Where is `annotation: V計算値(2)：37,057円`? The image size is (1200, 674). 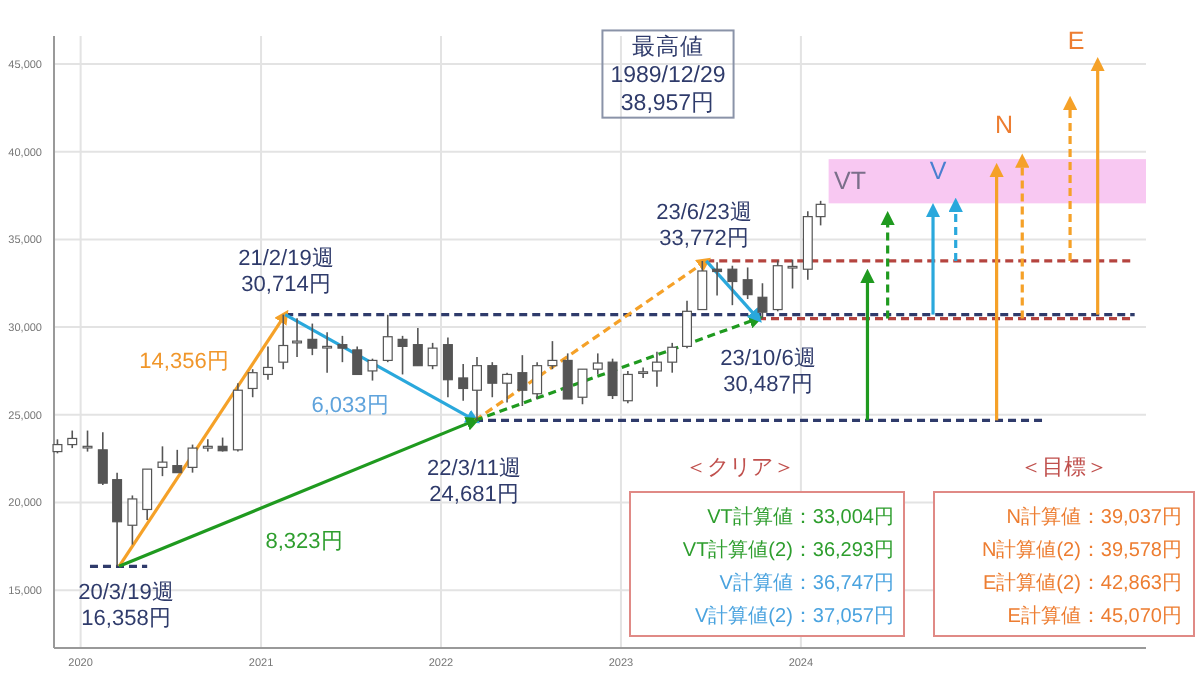
annotation: V計算値(2)：37,057円 is located at coordinates (794, 616).